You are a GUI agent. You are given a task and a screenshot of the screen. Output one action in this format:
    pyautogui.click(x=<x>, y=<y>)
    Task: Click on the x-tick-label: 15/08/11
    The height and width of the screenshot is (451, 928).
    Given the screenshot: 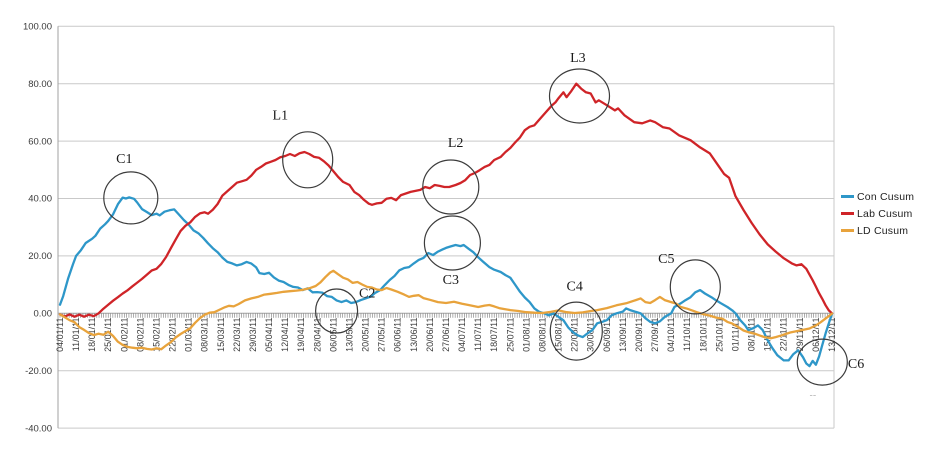 What is the action you would take?
    pyautogui.click(x=559, y=335)
    